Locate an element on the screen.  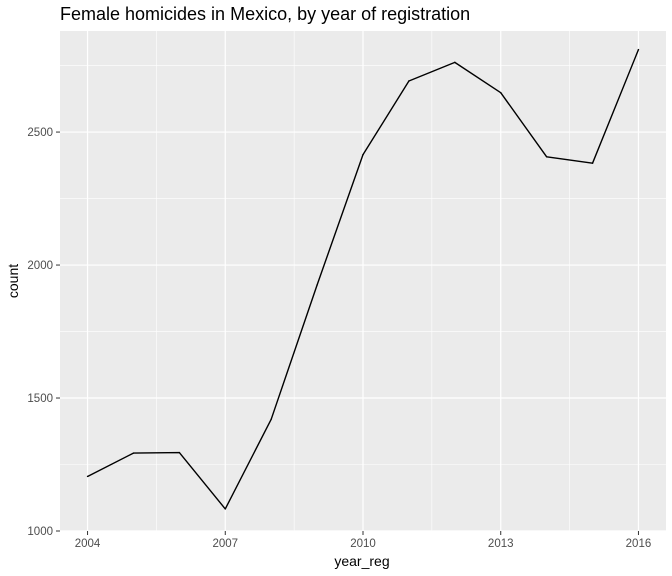
x-axis: 2004 2007 2010 2013 2016 is located at coordinates (363, 540).